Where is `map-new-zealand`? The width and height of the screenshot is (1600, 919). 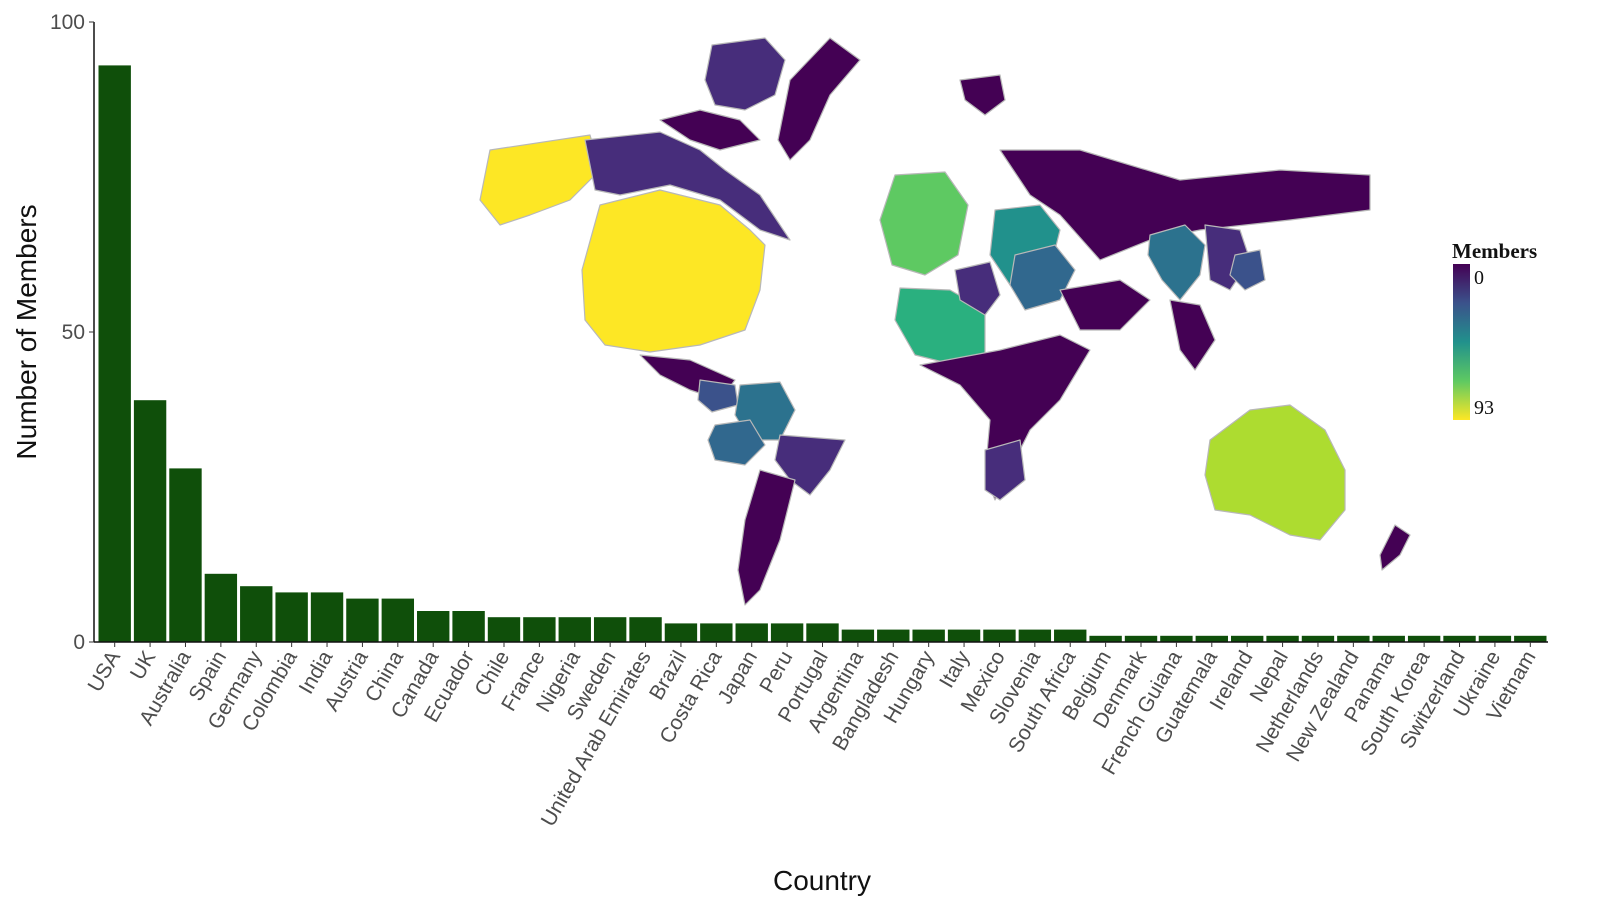 map-new-zealand is located at coordinates (1395, 547).